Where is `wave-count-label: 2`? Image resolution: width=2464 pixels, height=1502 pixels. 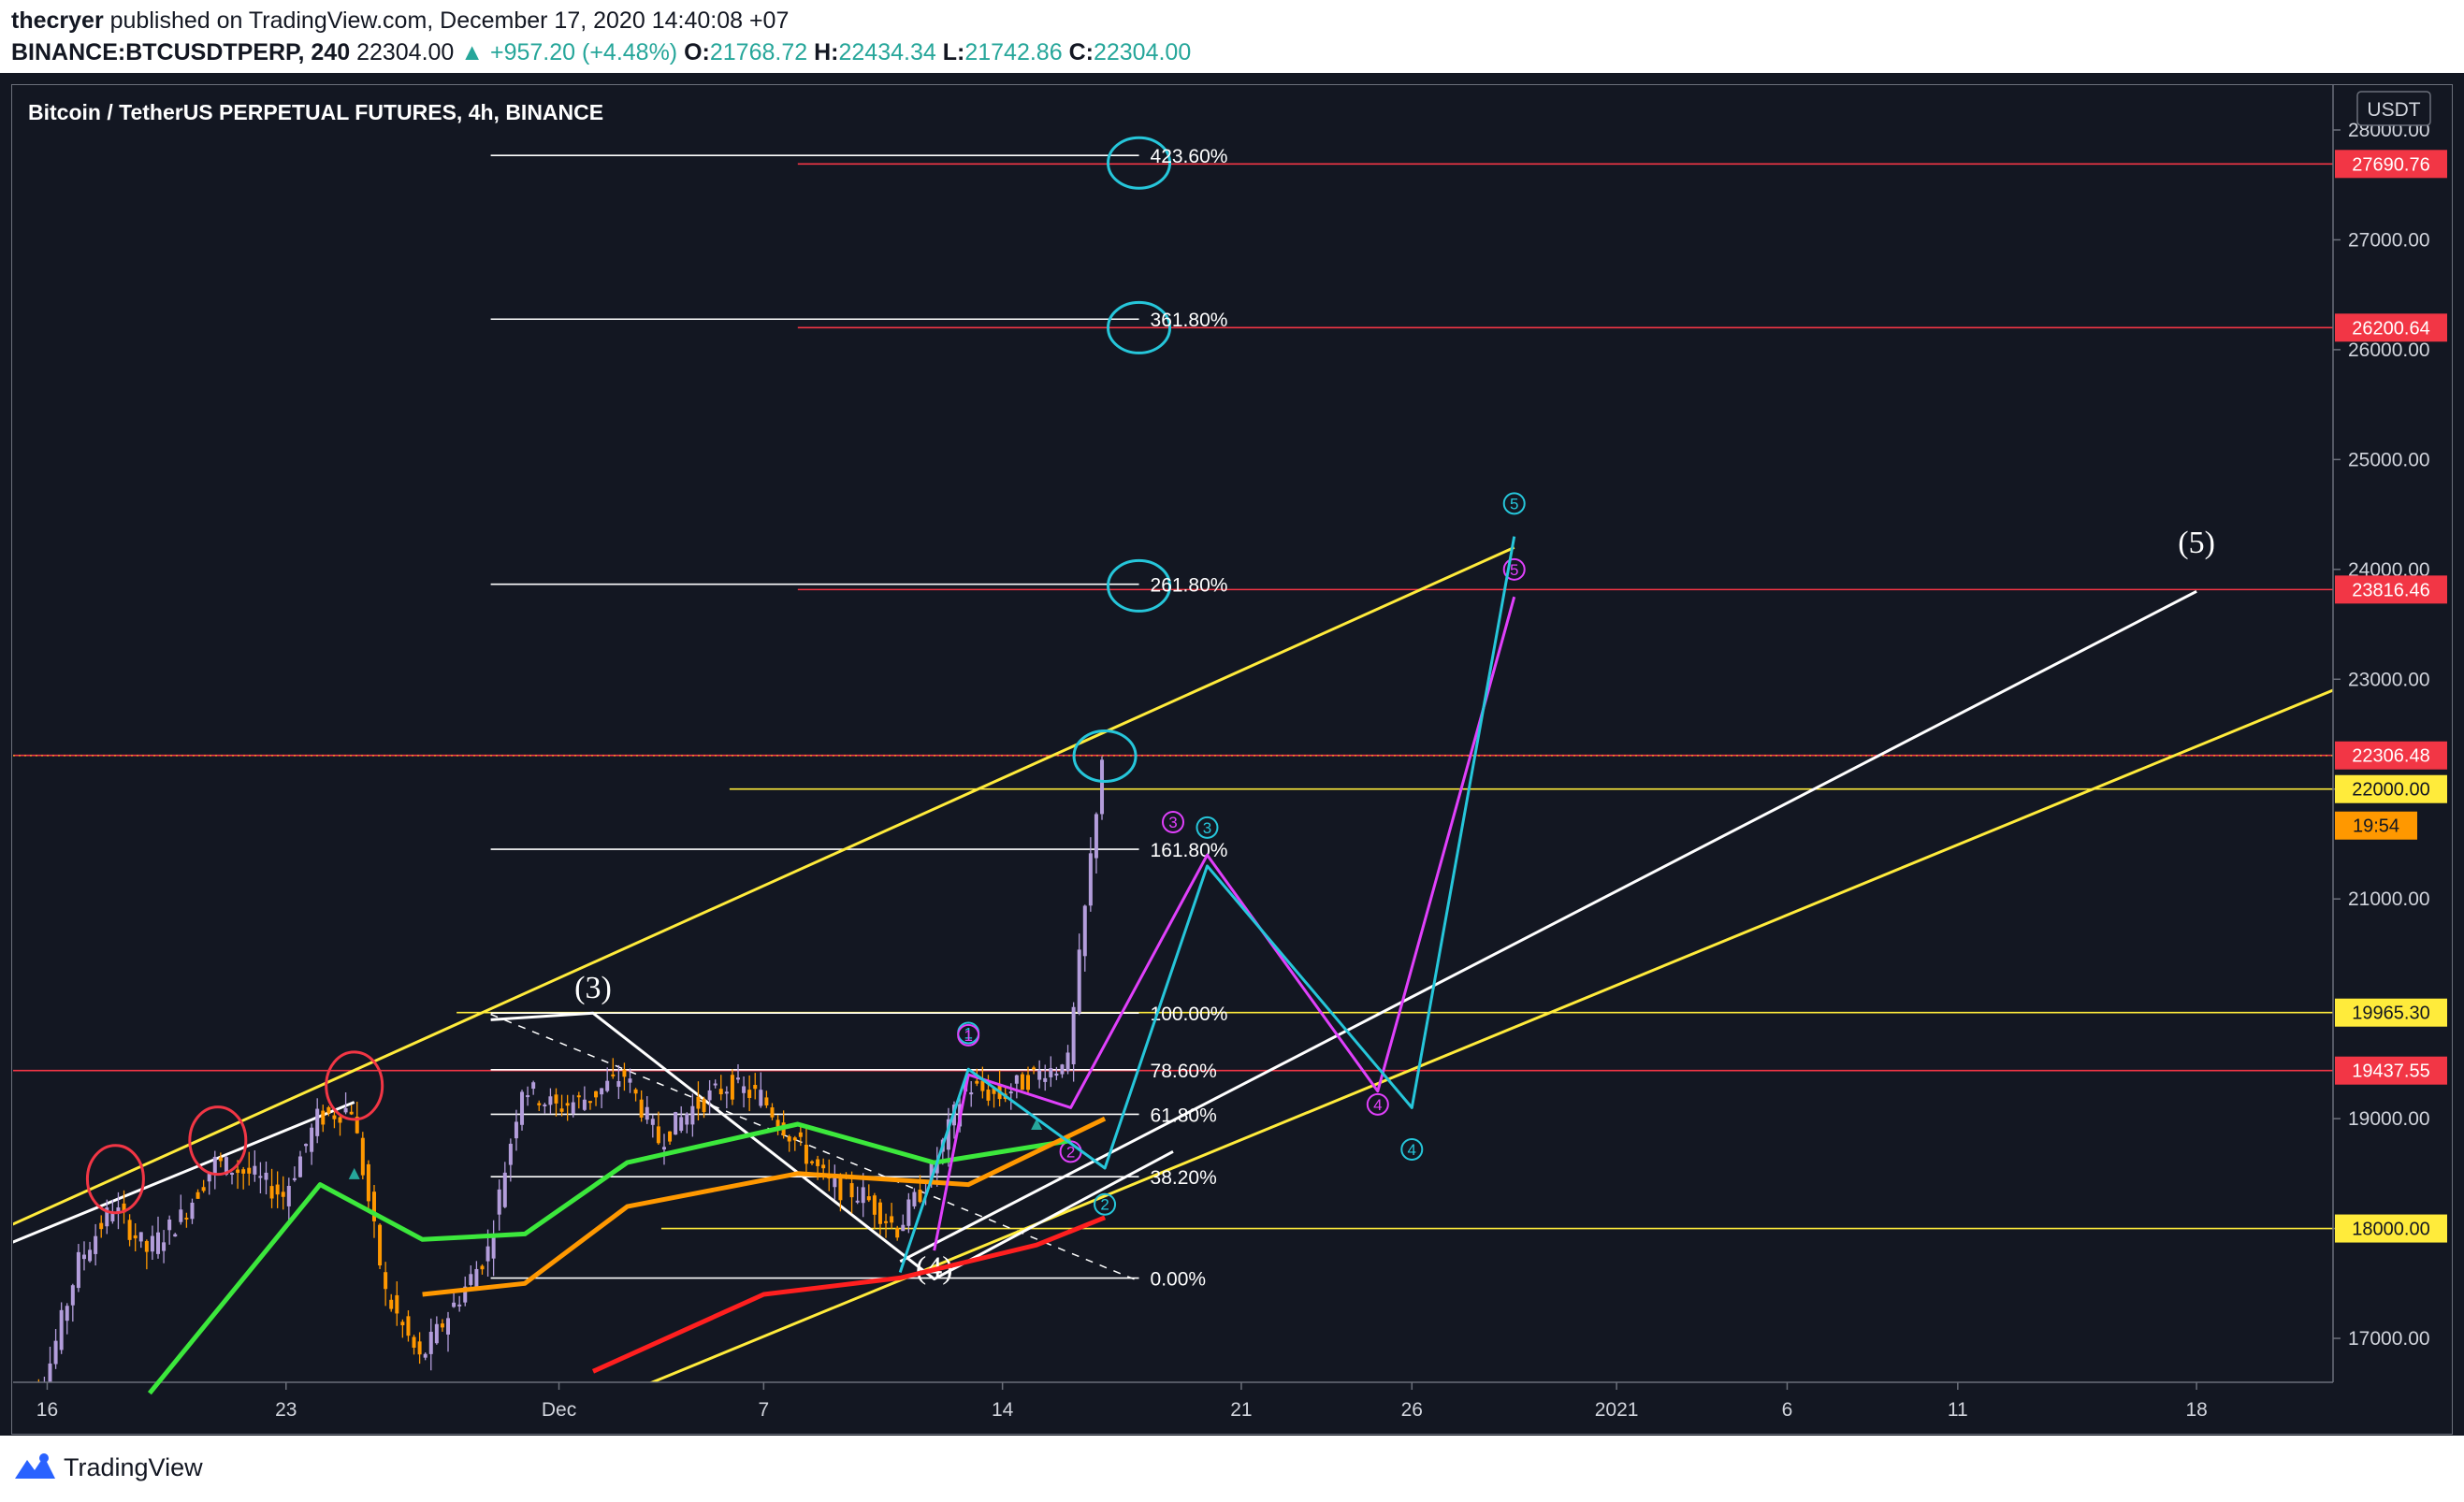
wave-count-label: 2 is located at coordinates (1071, 1152).